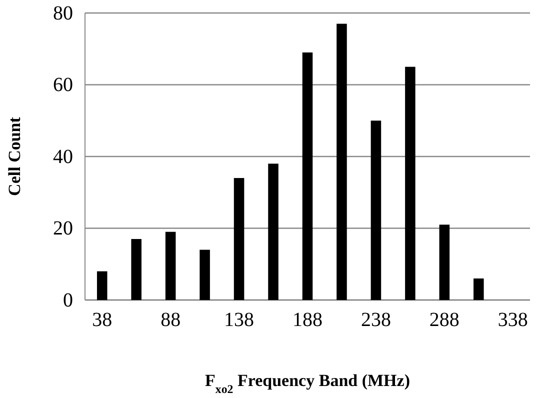  What do you see at coordinates (68, 300) in the screenshot?
I see `y-tick-label: 0` at bounding box center [68, 300].